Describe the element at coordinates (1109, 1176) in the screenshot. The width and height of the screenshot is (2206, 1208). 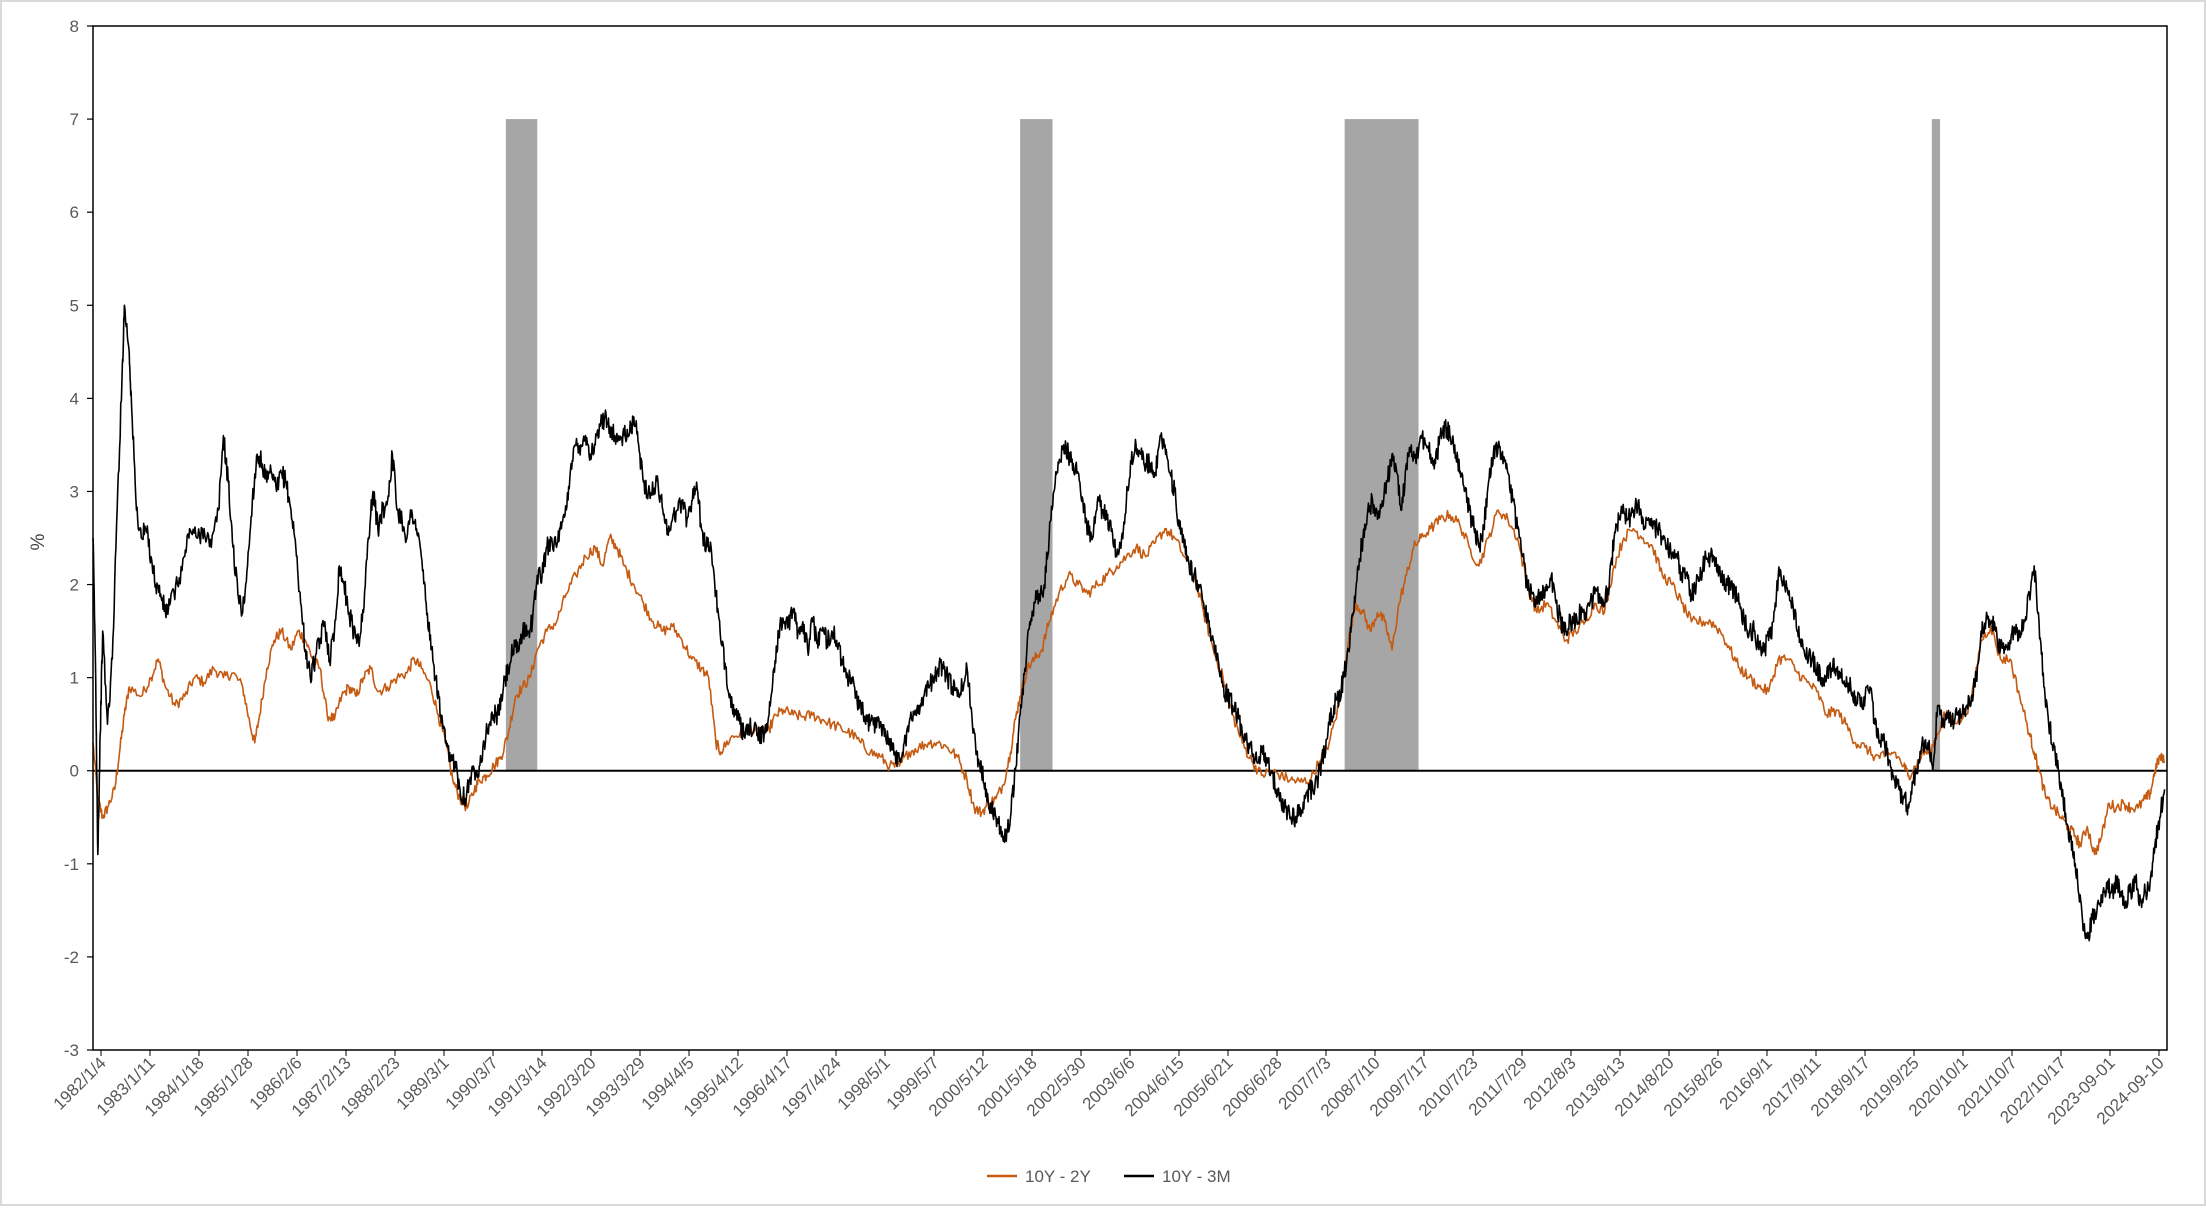
I see `legend: 10Y - 2Y 10Y - 3M` at that location.